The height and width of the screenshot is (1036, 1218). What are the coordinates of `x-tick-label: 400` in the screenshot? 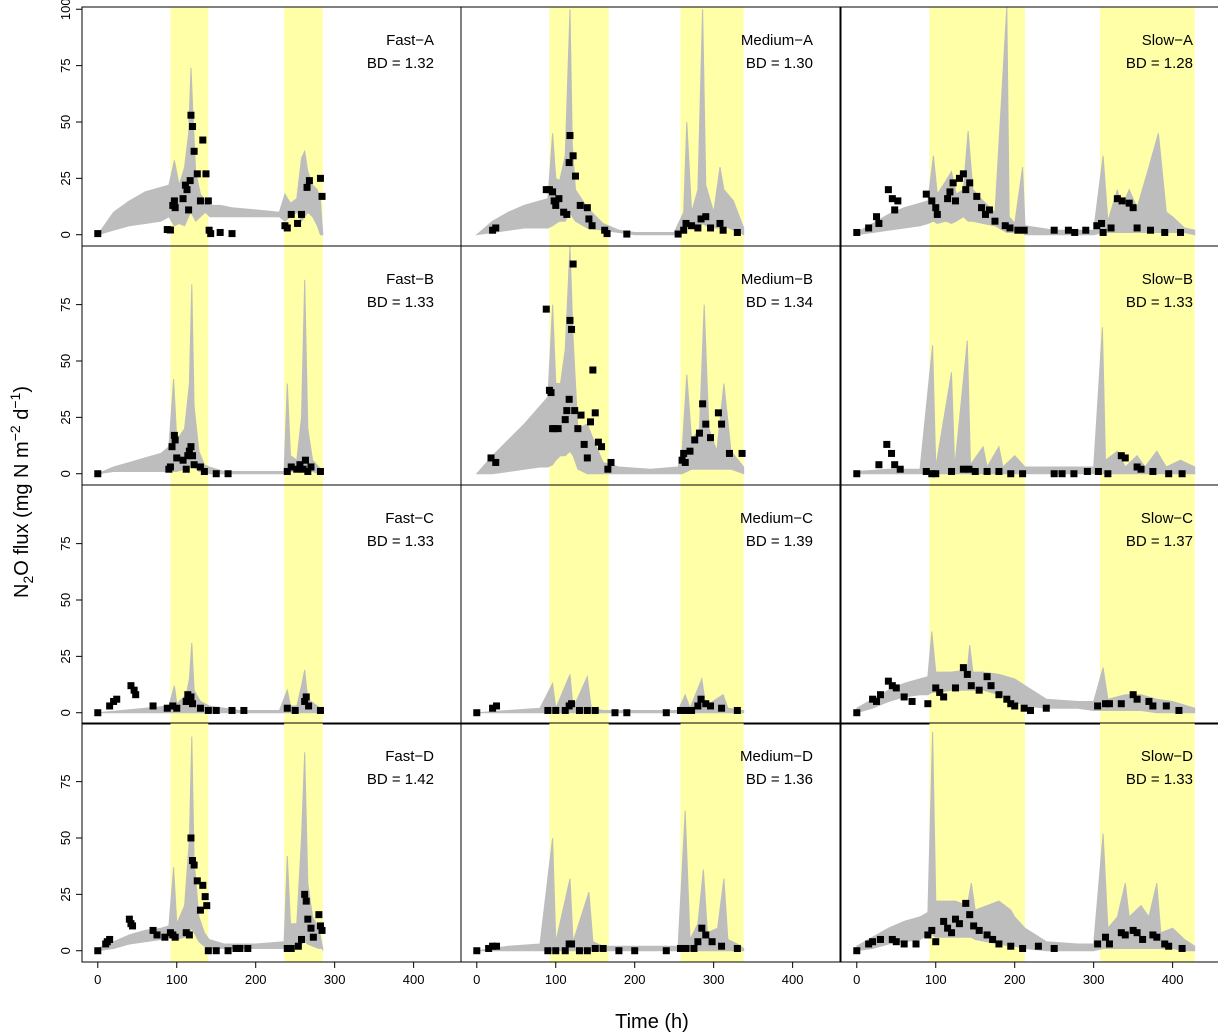 It's located at (414, 979).